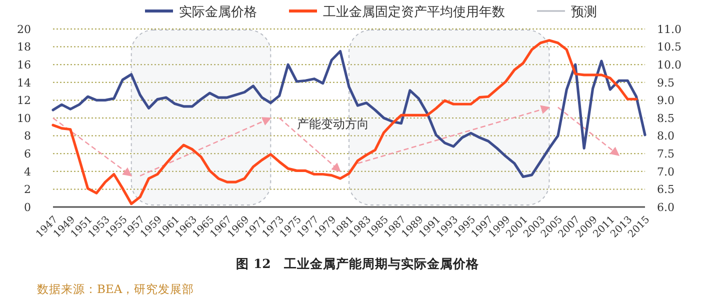 Image resolution: width=715 pixels, height=300 pixels. Describe the element at coordinates (115, 289) in the screenshot. I see `source-note: 数据来源：BEA，研究发展部` at that location.